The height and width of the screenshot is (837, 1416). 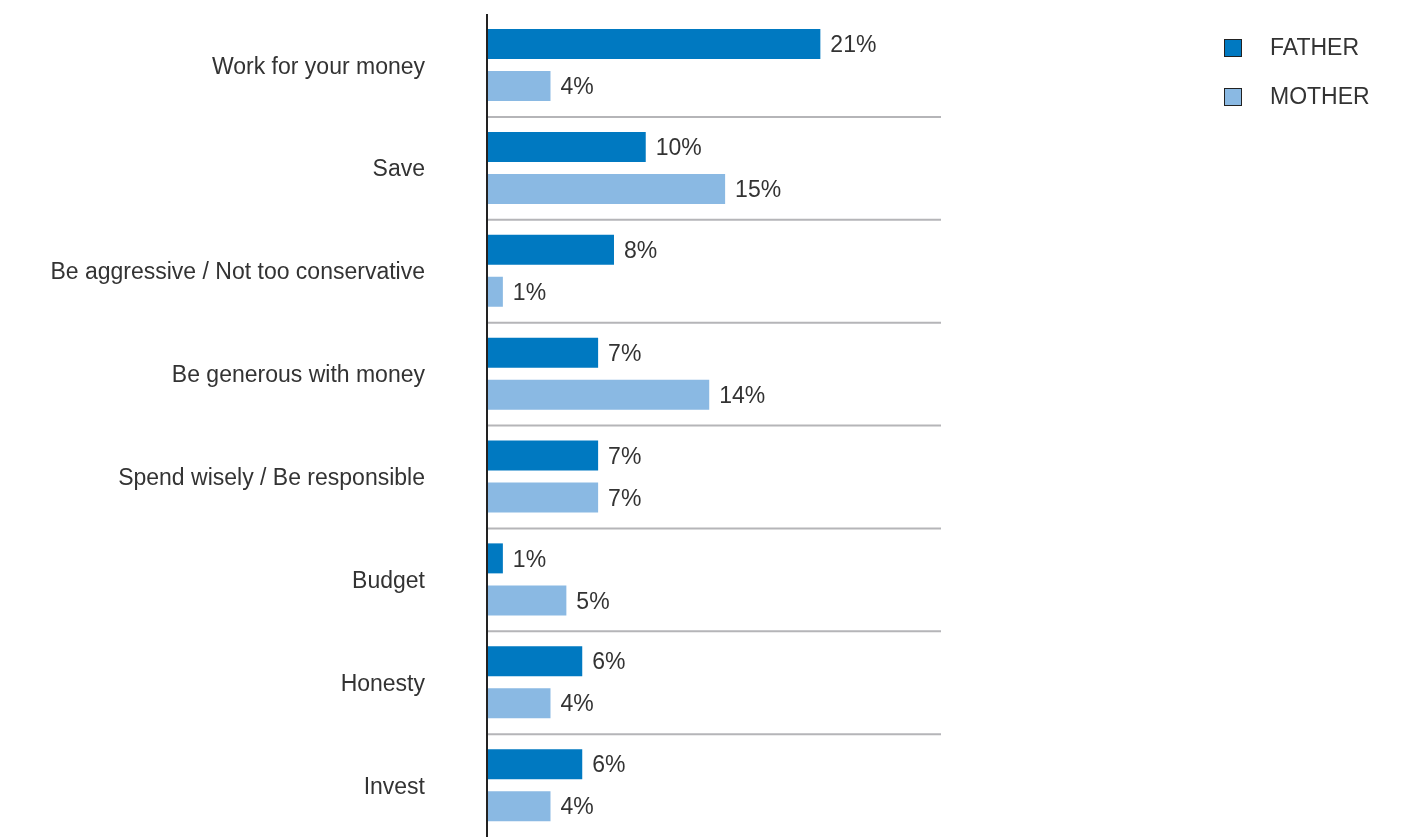 I want to click on y-tick-label: Budget, so click(x=389, y=579).